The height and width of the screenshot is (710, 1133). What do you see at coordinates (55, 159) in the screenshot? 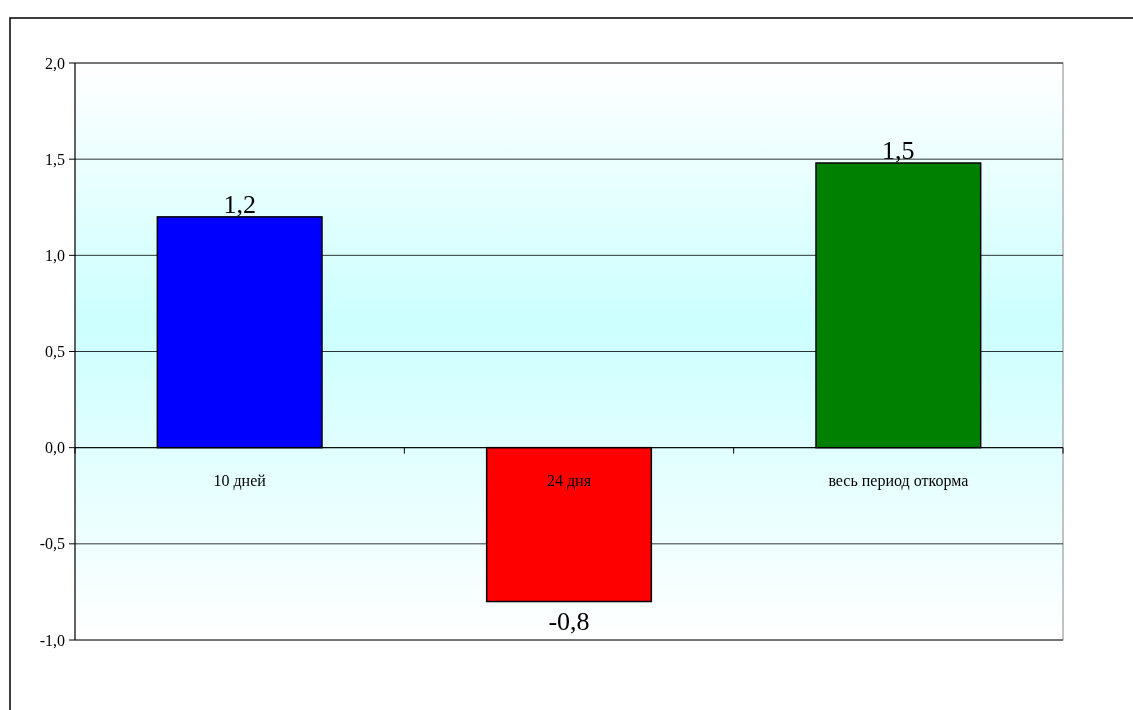
I see `y-tick-label: 1,5` at bounding box center [55, 159].